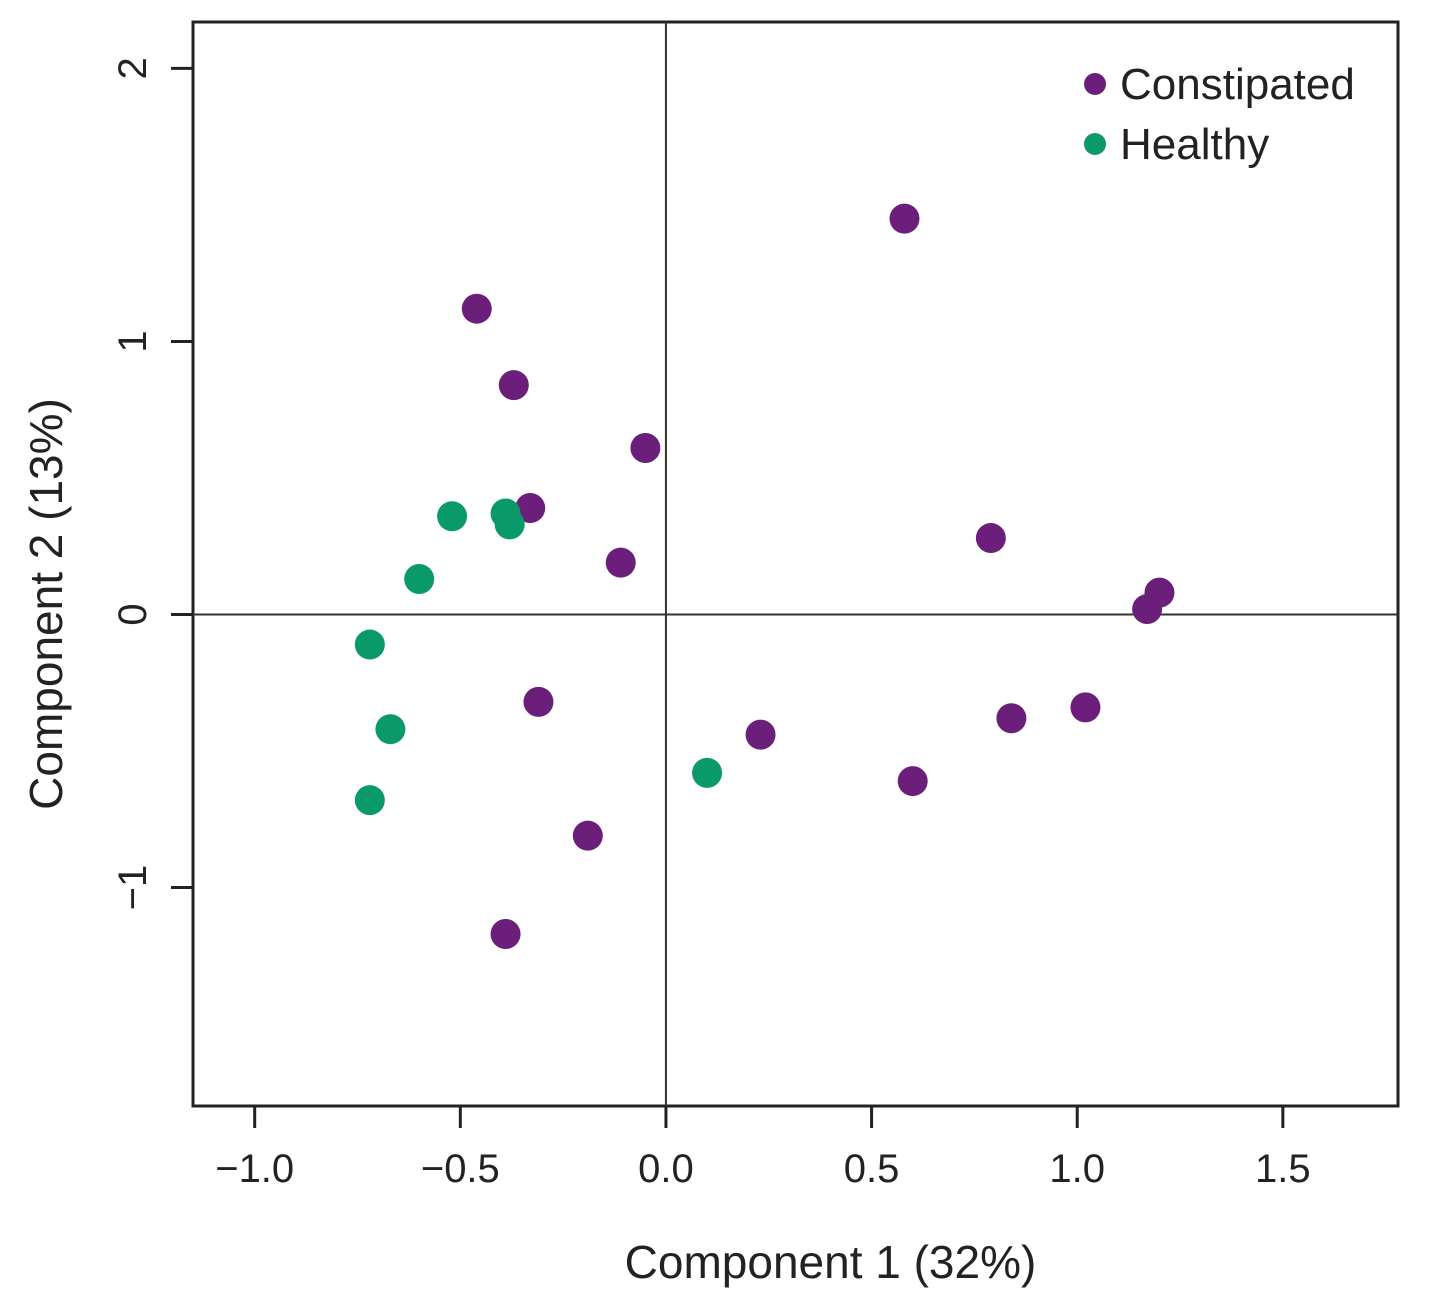 This screenshot has width=1429, height=1310. I want to click on y-axis-label: Component 2 (13%), so click(46, 604).